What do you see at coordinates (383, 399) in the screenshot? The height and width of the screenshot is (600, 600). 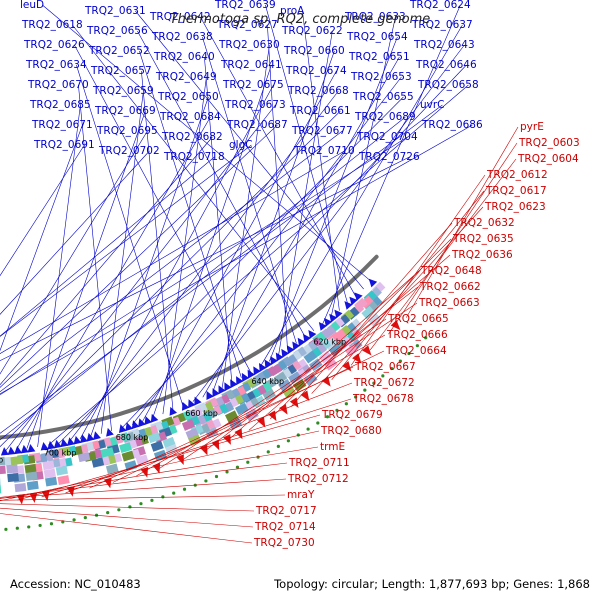 I see `reverse-label-17: TRQ2_0678` at bounding box center [383, 399].